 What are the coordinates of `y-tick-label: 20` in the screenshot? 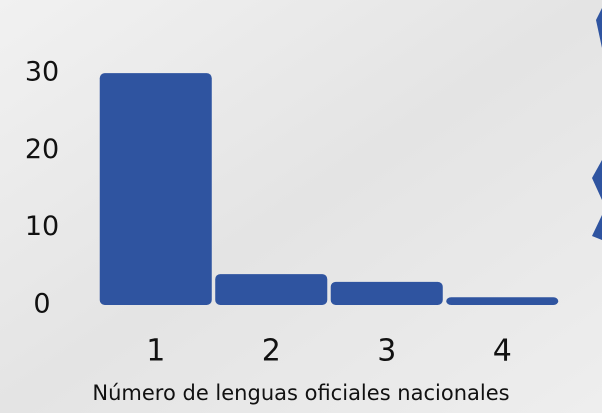 It's located at (42, 149).